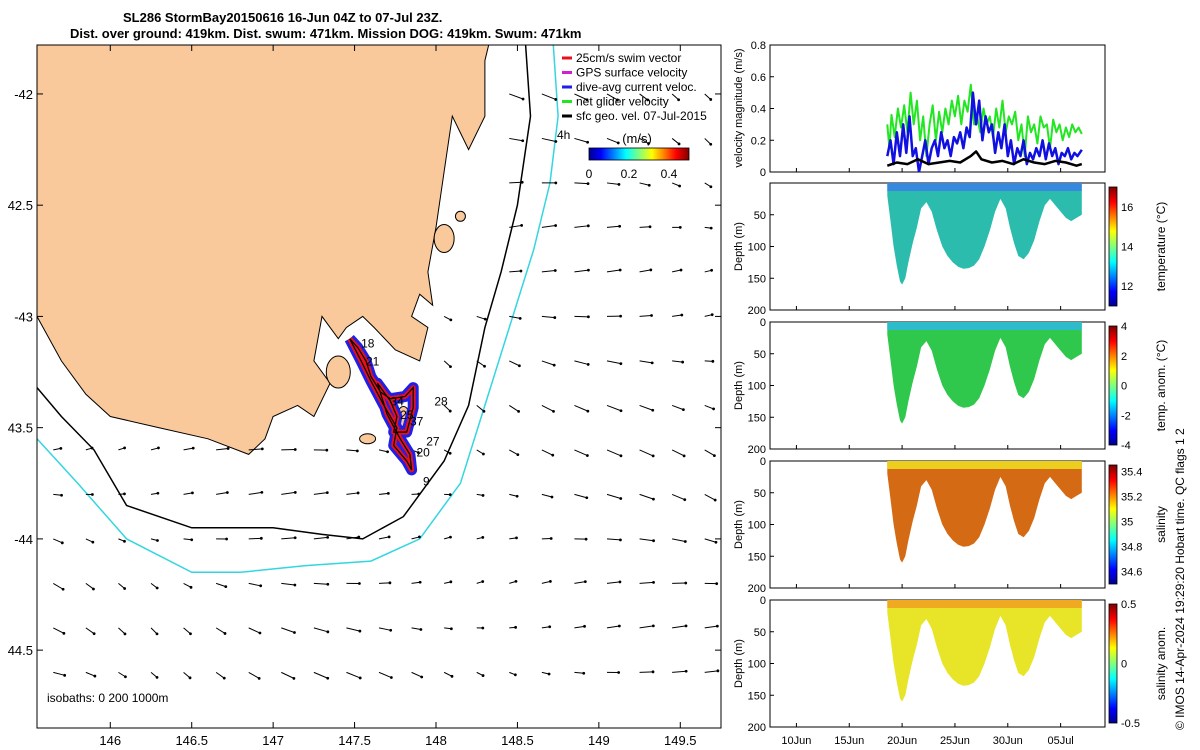 The height and width of the screenshot is (750, 1200). I want to click on section-colorbar, so click(1113, 246).